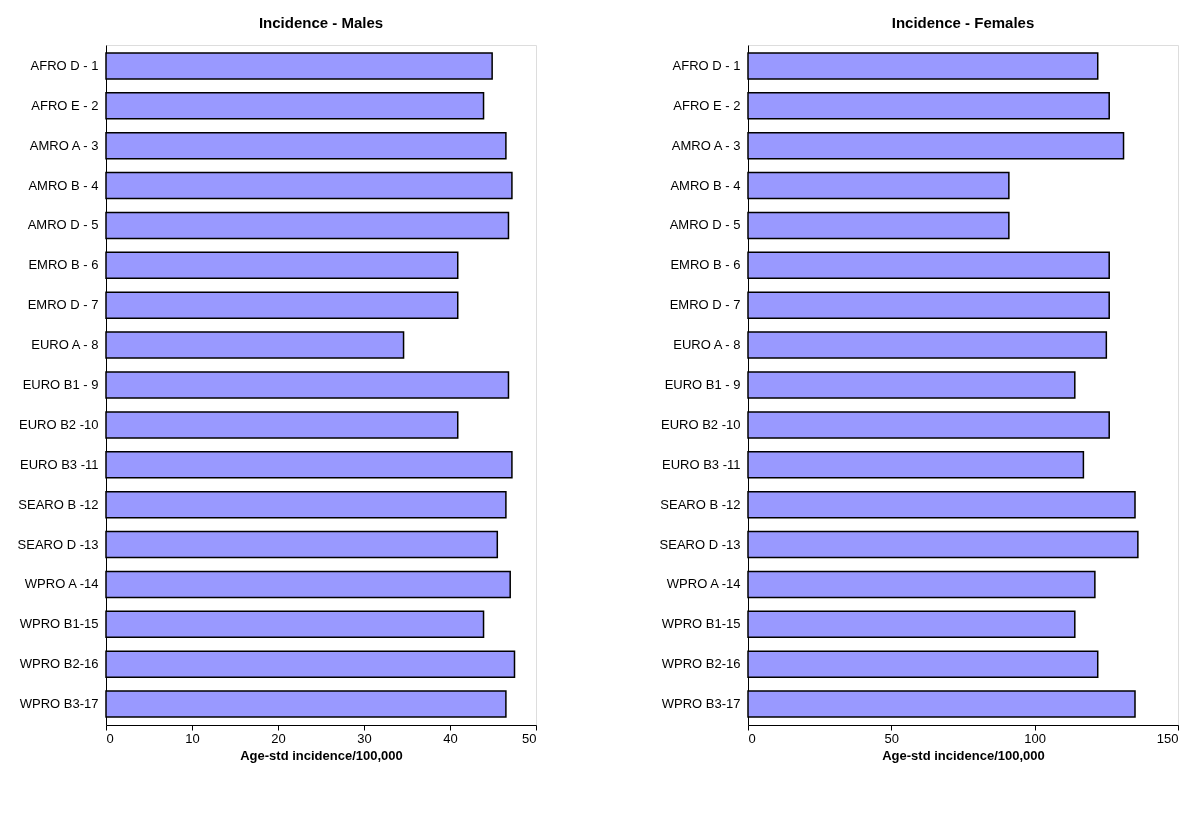 This screenshot has height=838, width=1204. What do you see at coordinates (963, 22) in the screenshot?
I see `chart-title: Incidence - Females` at bounding box center [963, 22].